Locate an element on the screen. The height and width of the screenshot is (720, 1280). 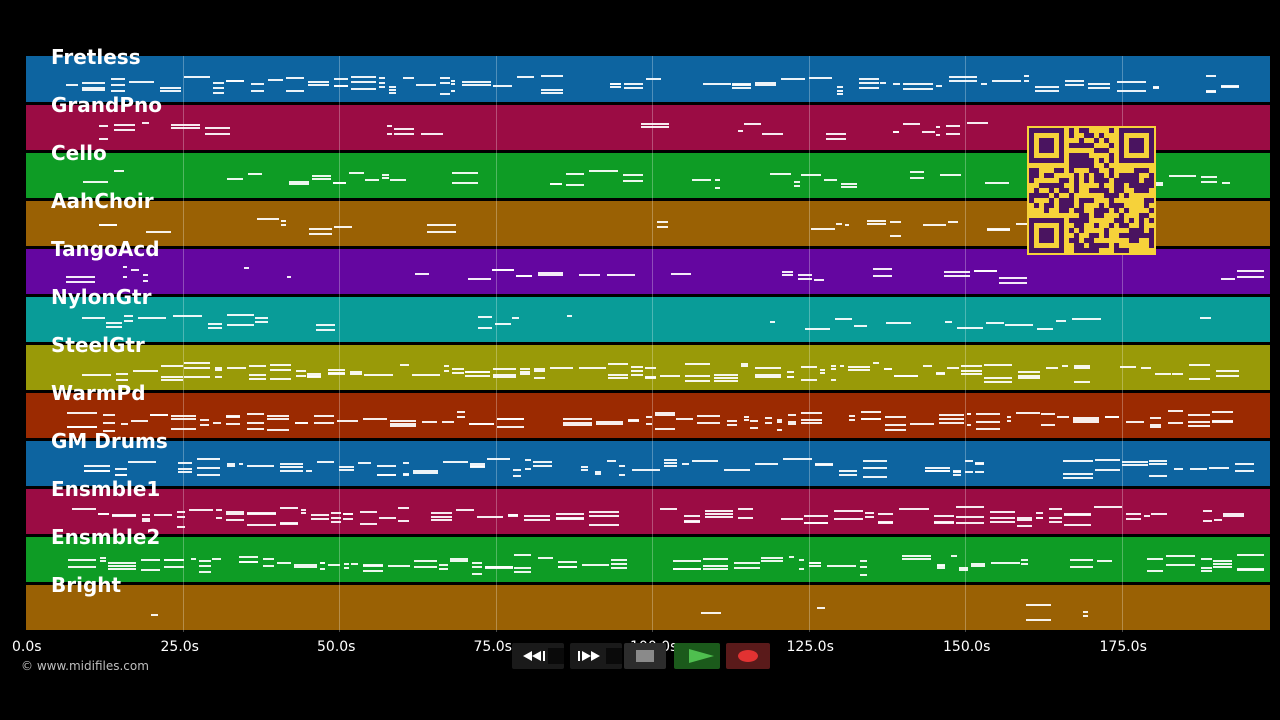
track-lane is located at coordinates (648, 271).